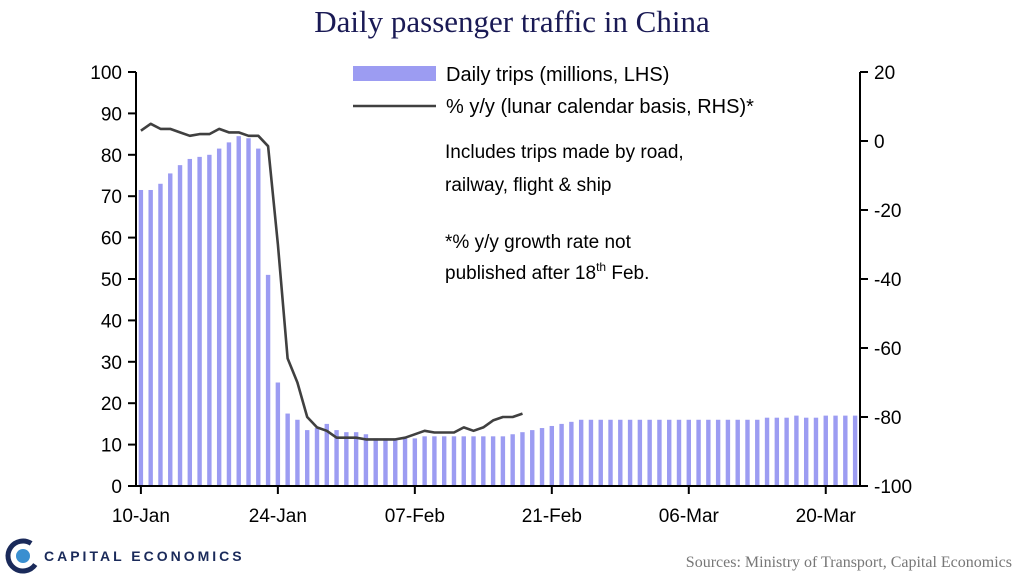  Describe the element at coordinates (111, 197) in the screenshot. I see `left-tick-label: 70` at that location.